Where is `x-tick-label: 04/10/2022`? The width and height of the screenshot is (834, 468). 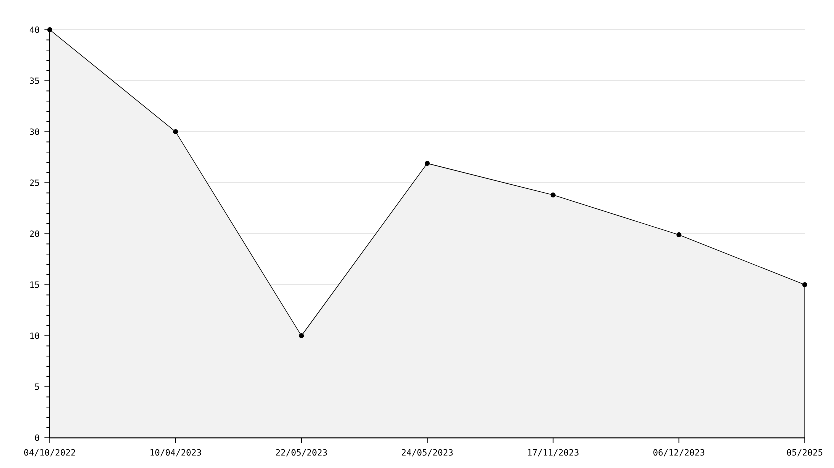
x-tick-label: 04/10/2022 is located at coordinates (50, 453).